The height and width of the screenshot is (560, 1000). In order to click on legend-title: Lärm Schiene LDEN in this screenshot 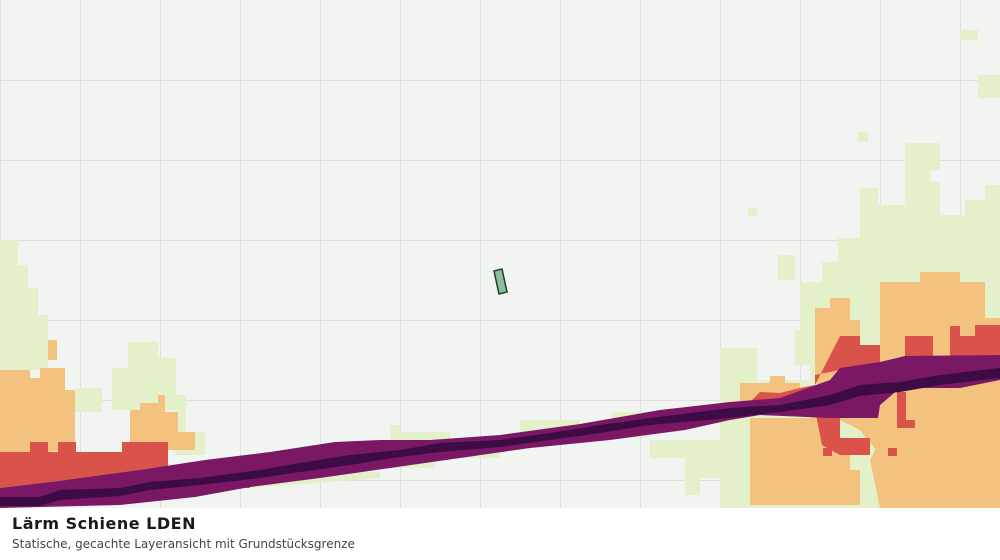, I will do `click(104, 523)`.